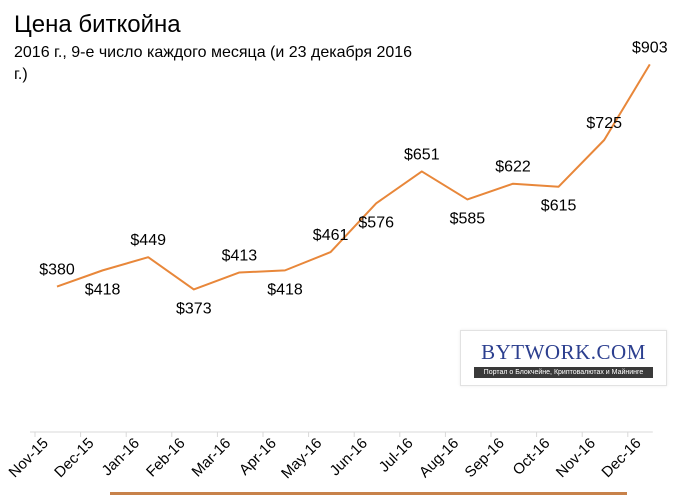 The image size is (700, 497). What do you see at coordinates (194, 308) in the screenshot?
I see `data-label: $373` at bounding box center [194, 308].